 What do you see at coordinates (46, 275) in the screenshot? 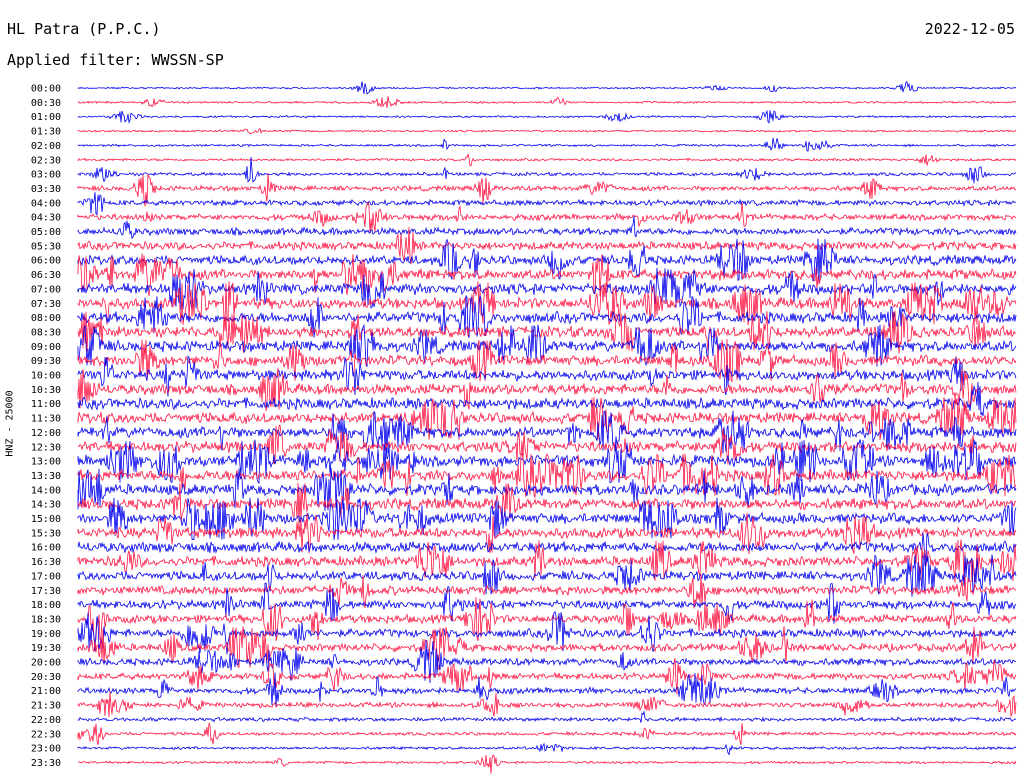
I see `row-time-label: 06:30` at bounding box center [46, 275].